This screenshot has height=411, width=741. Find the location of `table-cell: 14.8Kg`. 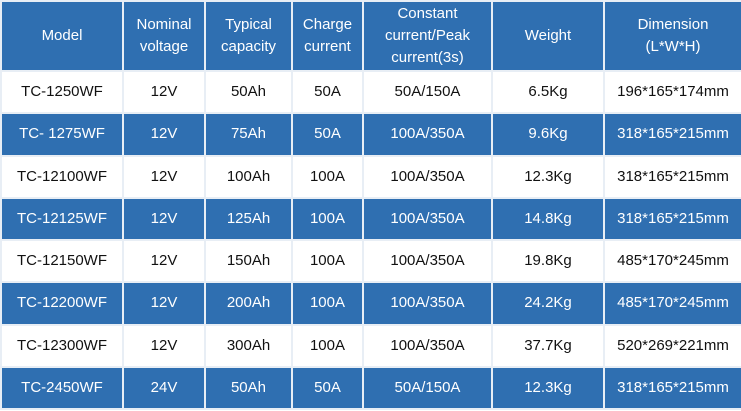

table-cell: 14.8Kg is located at coordinates (548, 219).